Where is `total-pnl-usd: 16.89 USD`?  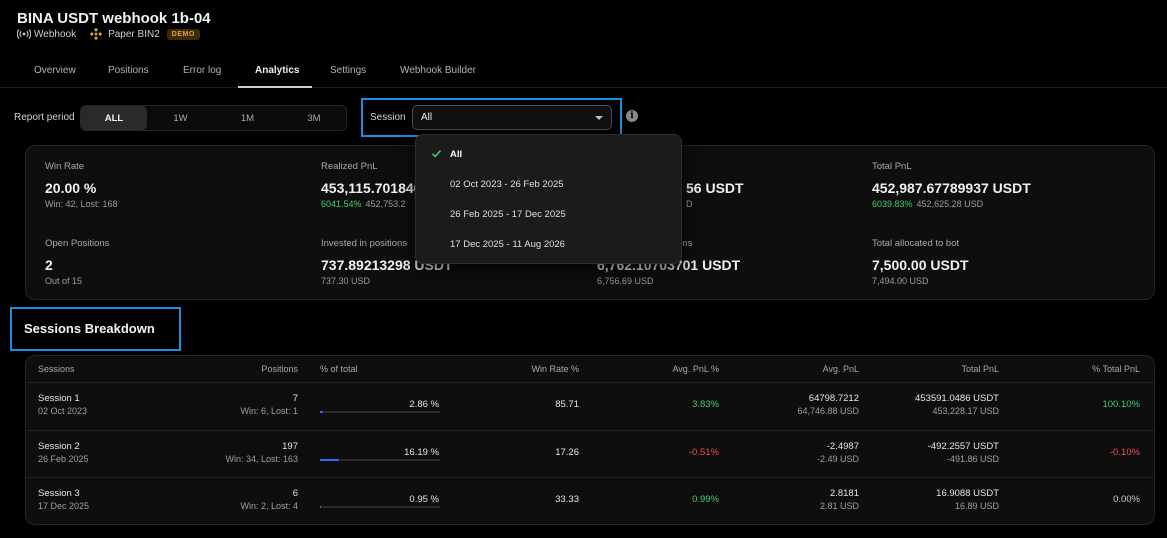 total-pnl-usd: 16.89 USD is located at coordinates (976, 506).